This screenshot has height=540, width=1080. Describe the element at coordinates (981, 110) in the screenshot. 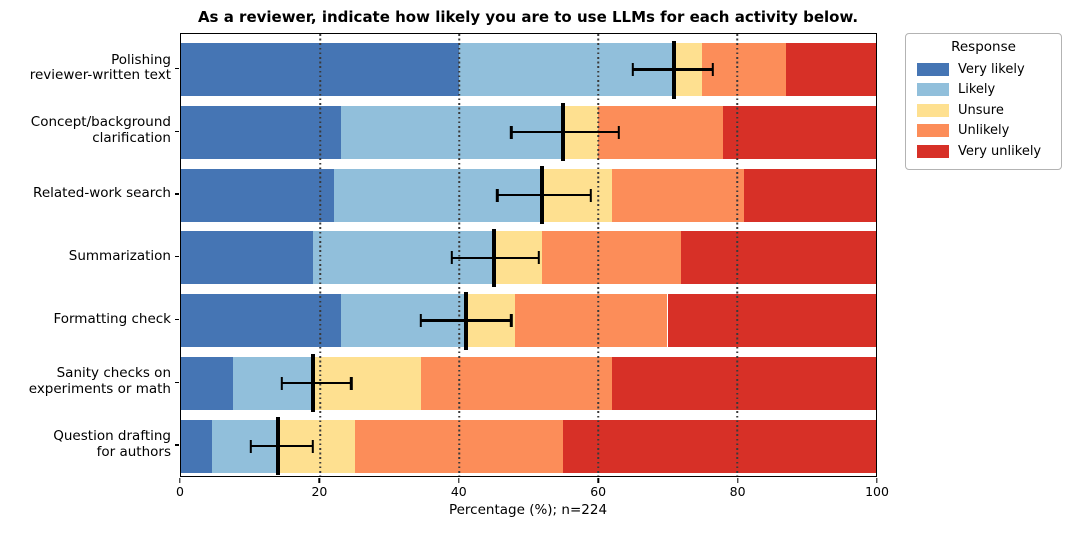

I see `legend-label-unsure: Unsure` at that location.